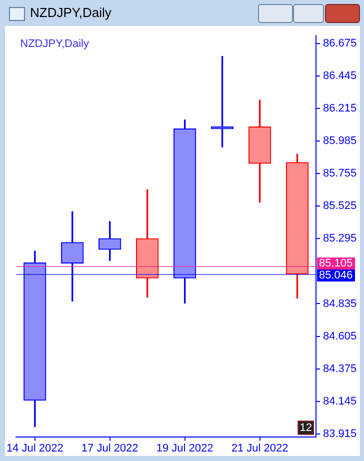 This screenshot has width=364, height=461. Describe the element at coordinates (306, 428) in the screenshot. I see `annotation: 12` at that location.